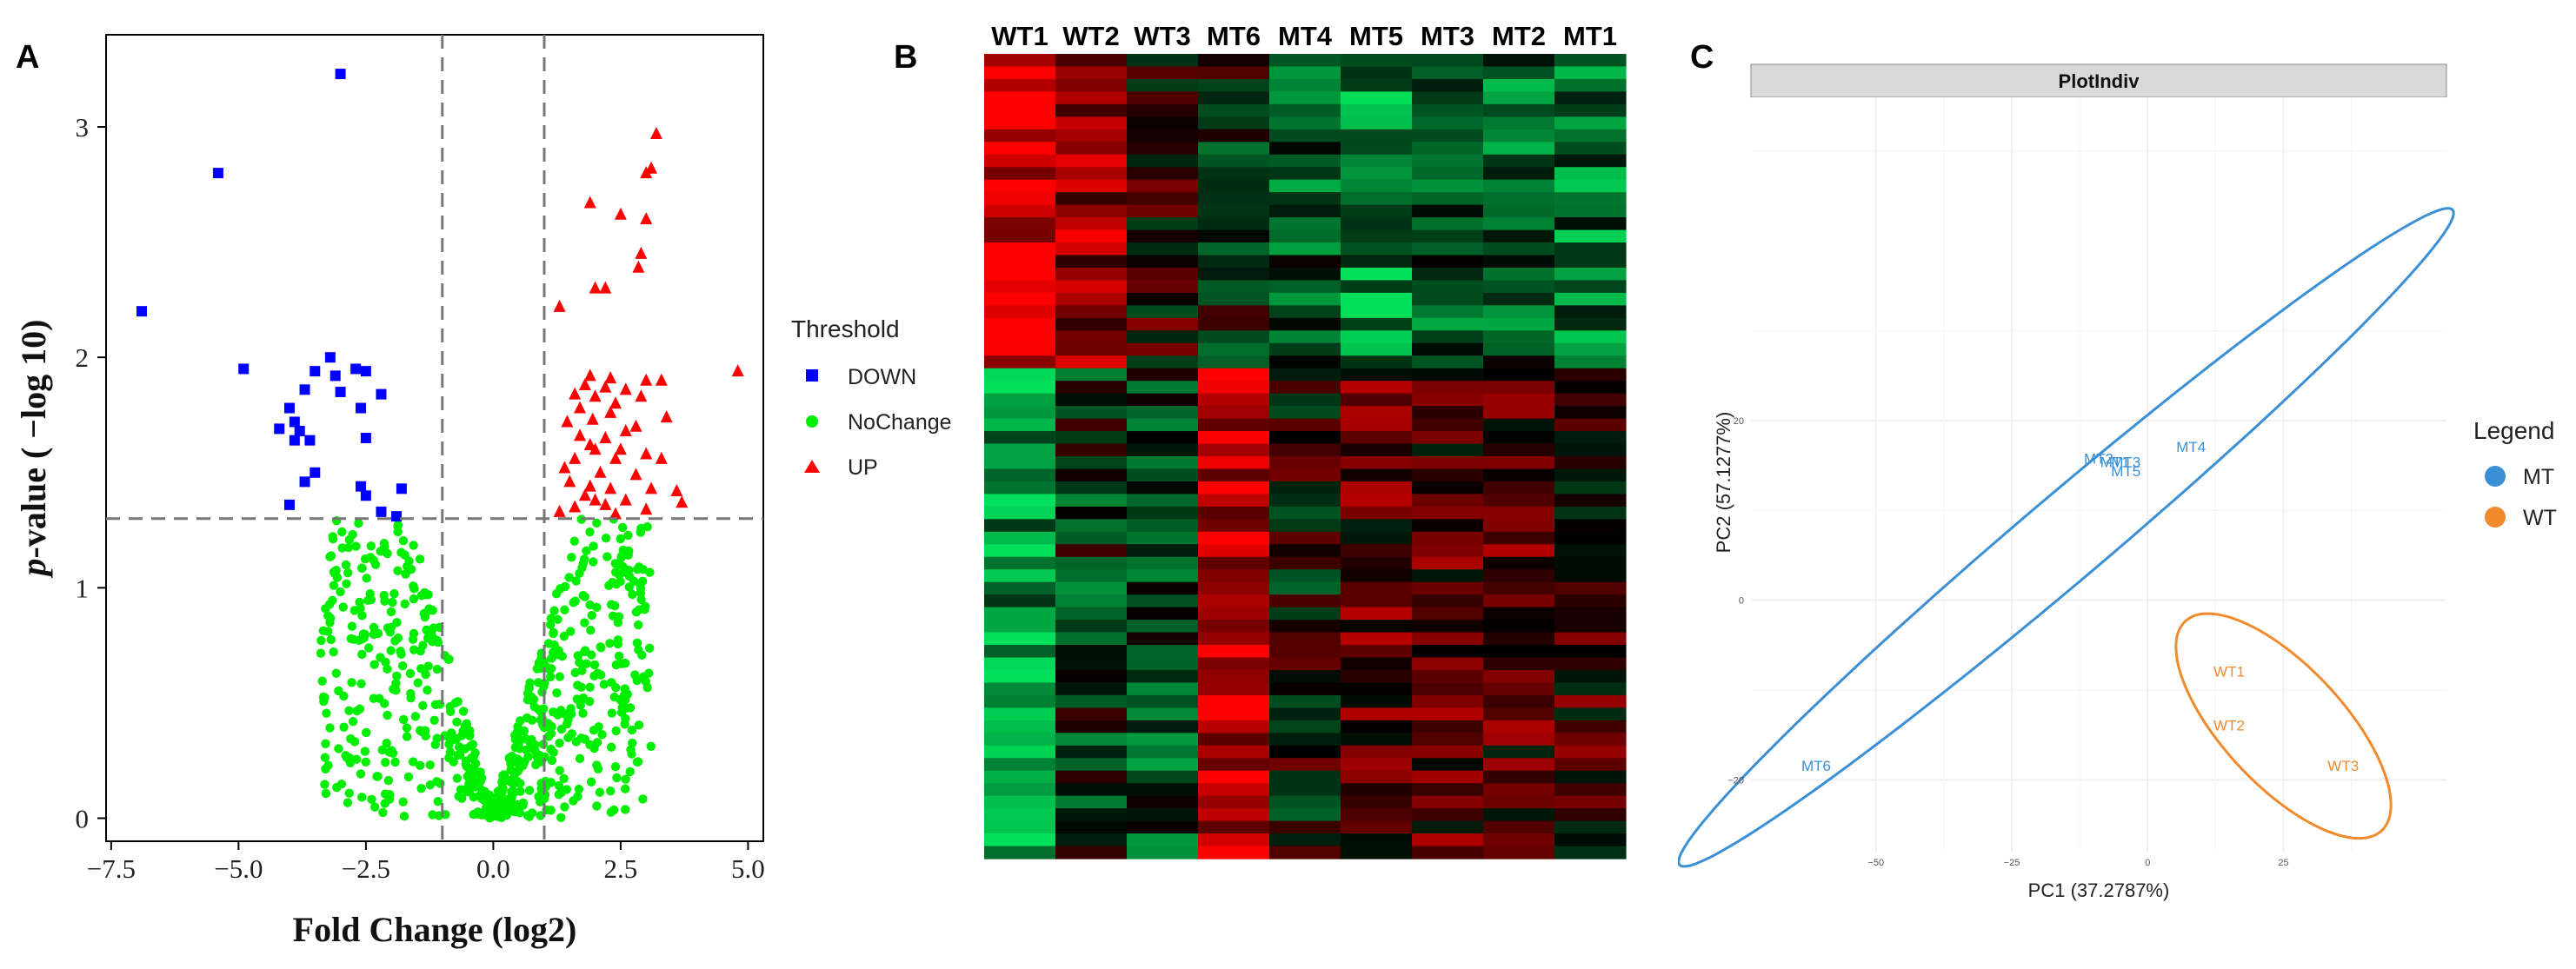 The image size is (2576, 969). What do you see at coordinates (2495, 517) in the screenshot?
I see `pca-legend-wt-swatch` at bounding box center [2495, 517].